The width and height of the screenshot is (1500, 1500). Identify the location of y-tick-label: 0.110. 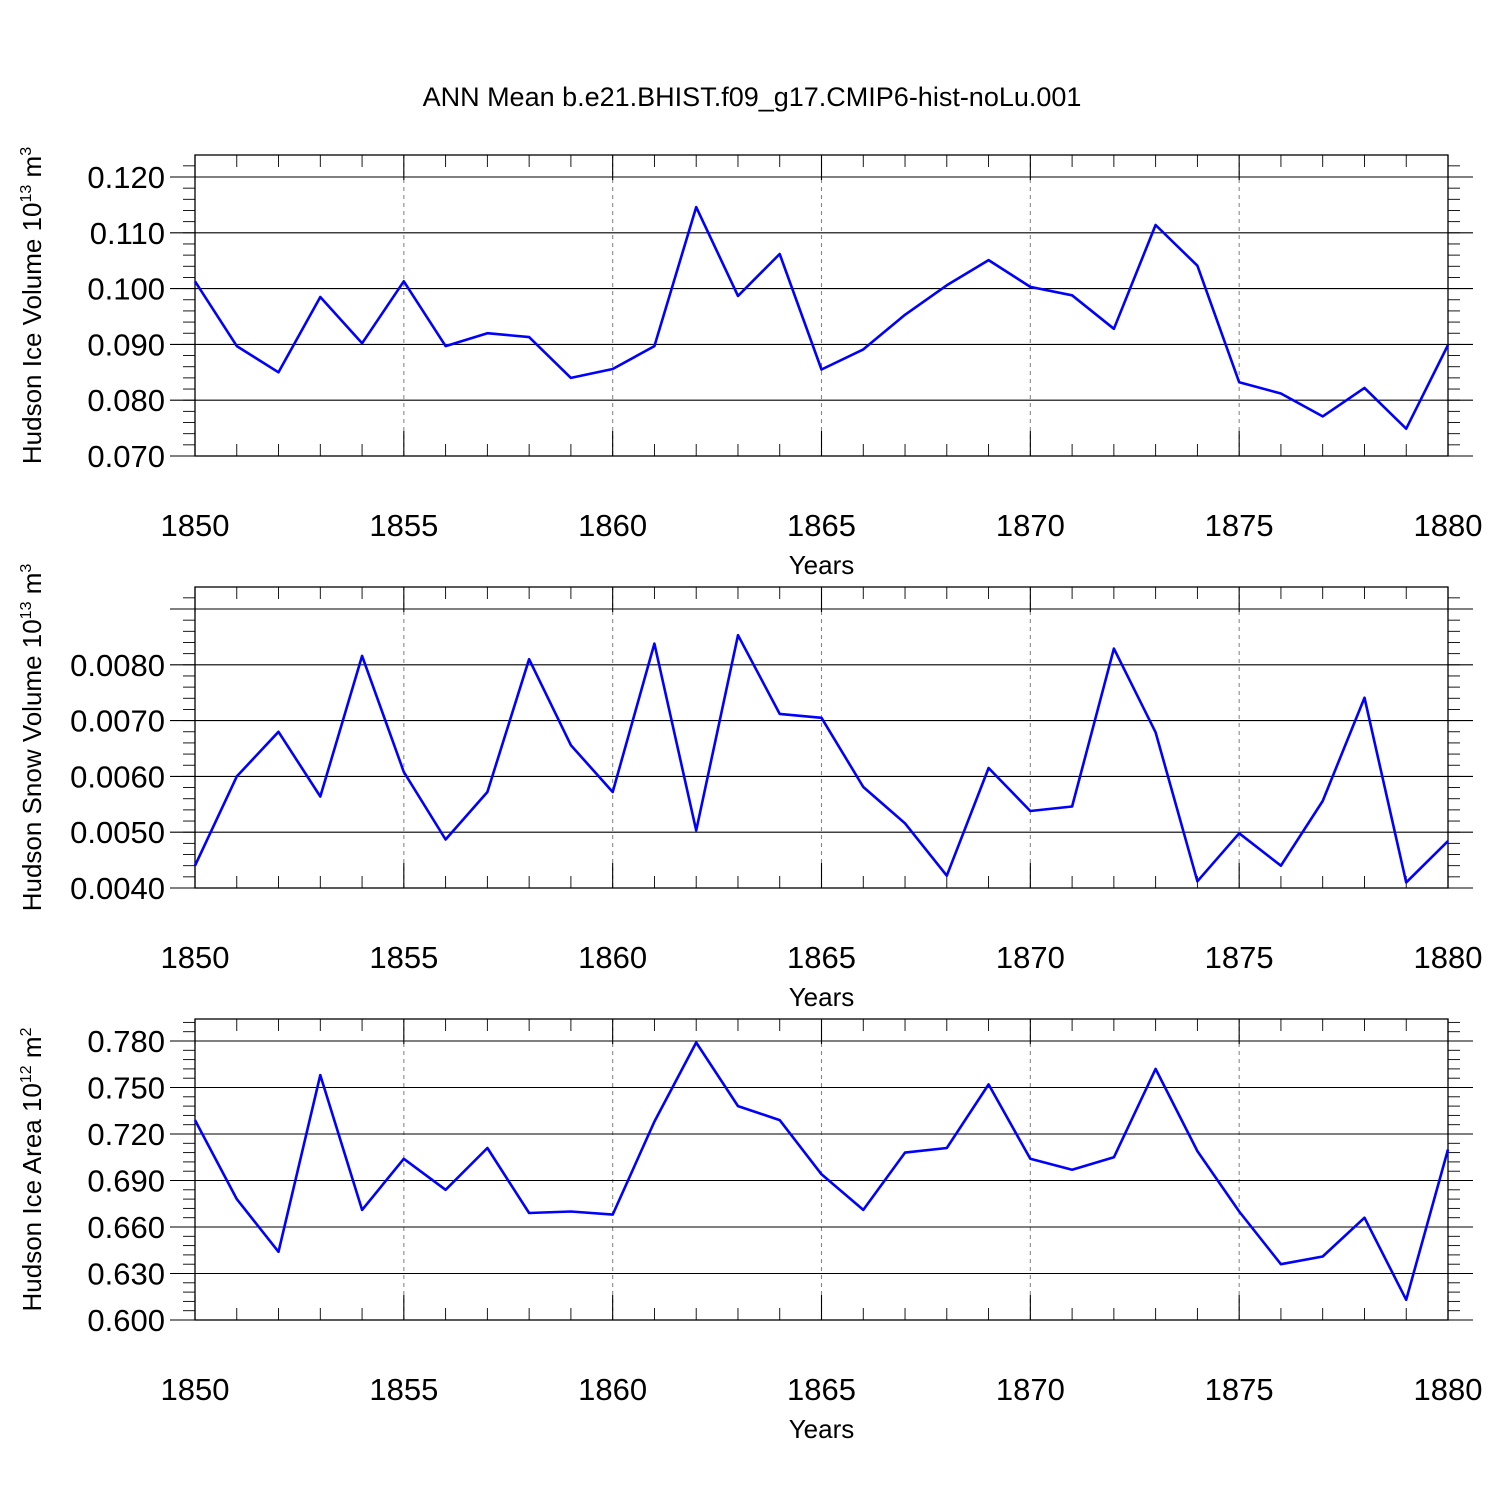
(127, 233).